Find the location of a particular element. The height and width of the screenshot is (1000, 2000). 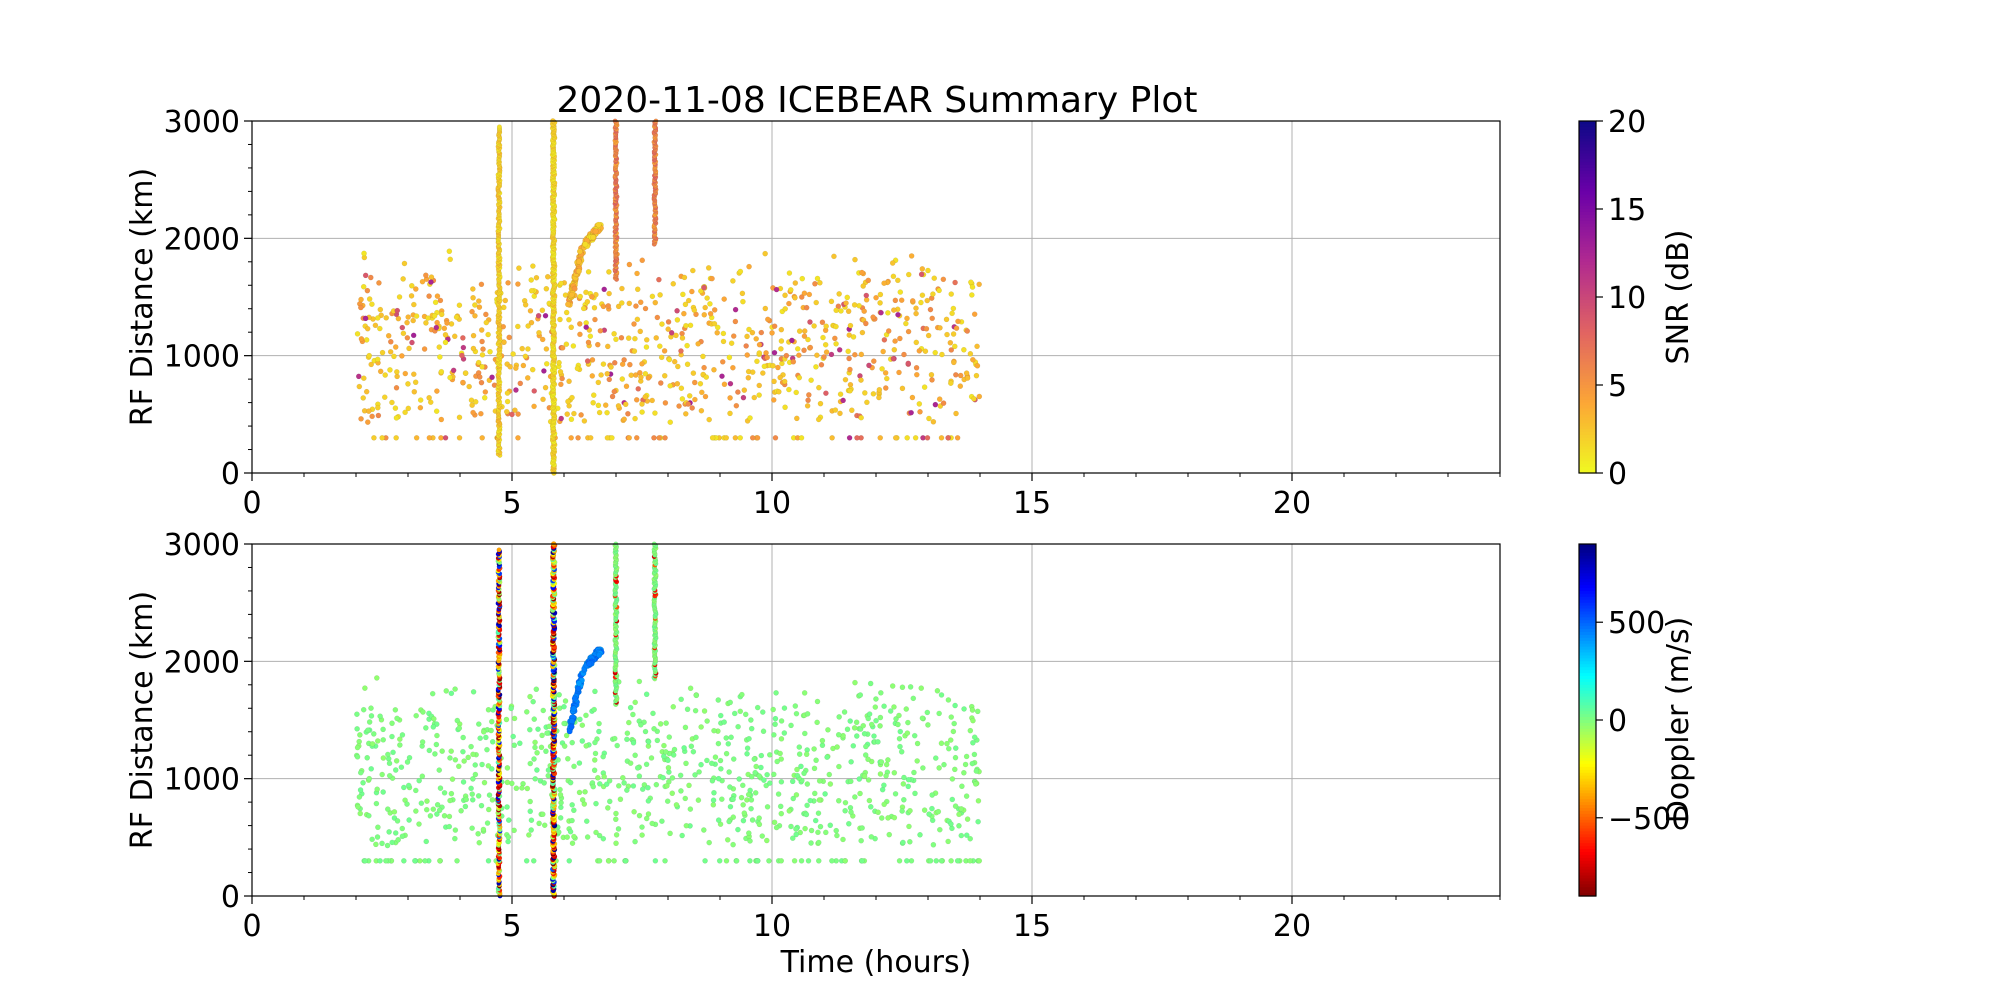

y-tick-label: 3000 is located at coordinates (202, 122).